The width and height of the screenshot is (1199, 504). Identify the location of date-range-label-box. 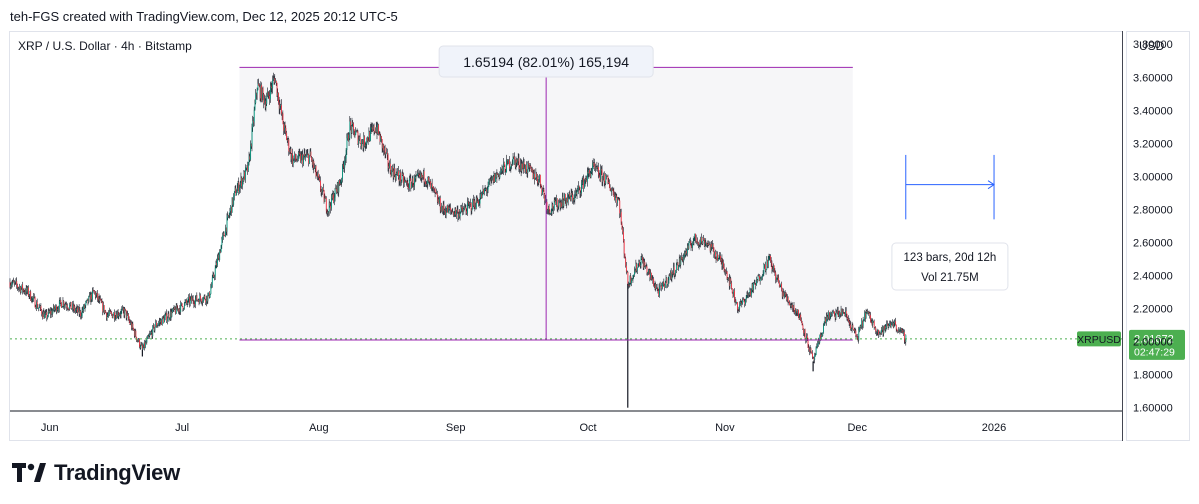
(950, 266).